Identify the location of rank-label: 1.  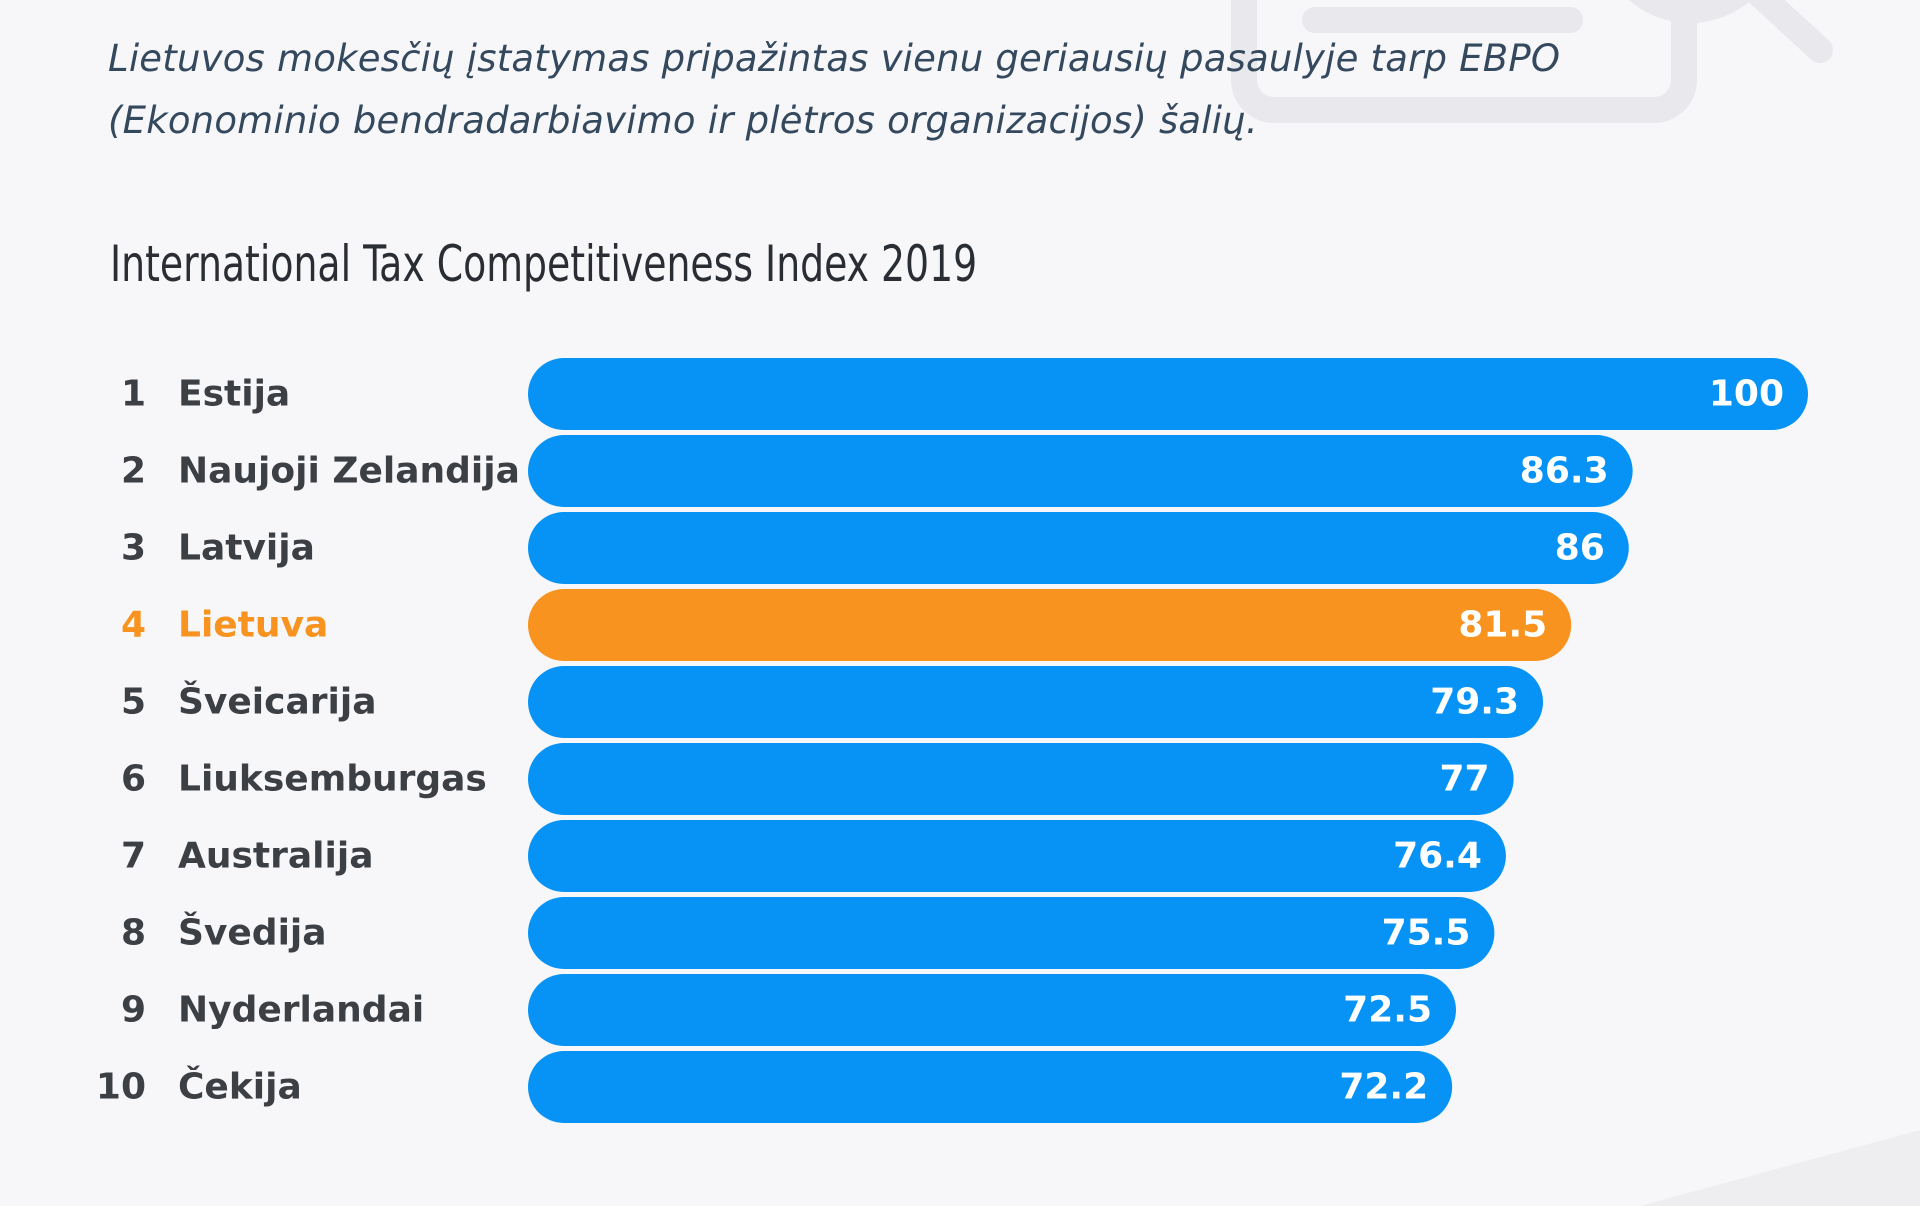
(133, 394).